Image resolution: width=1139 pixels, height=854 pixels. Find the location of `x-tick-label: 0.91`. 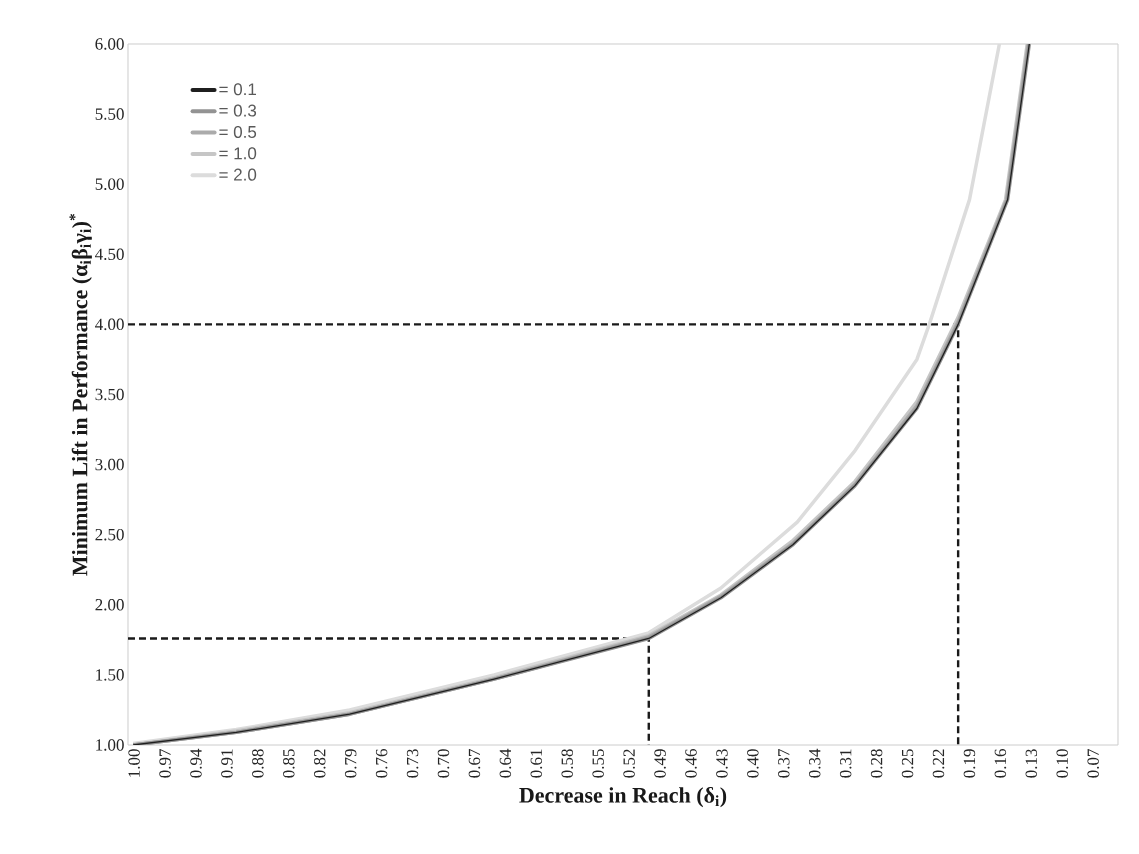

x-tick-label: 0.91 is located at coordinates (227, 763).